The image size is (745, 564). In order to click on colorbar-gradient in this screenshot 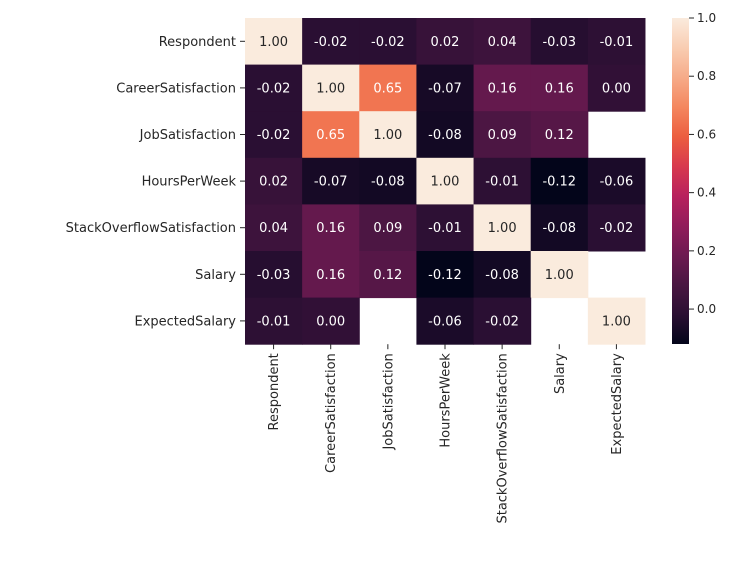, I will do `click(680, 181)`.